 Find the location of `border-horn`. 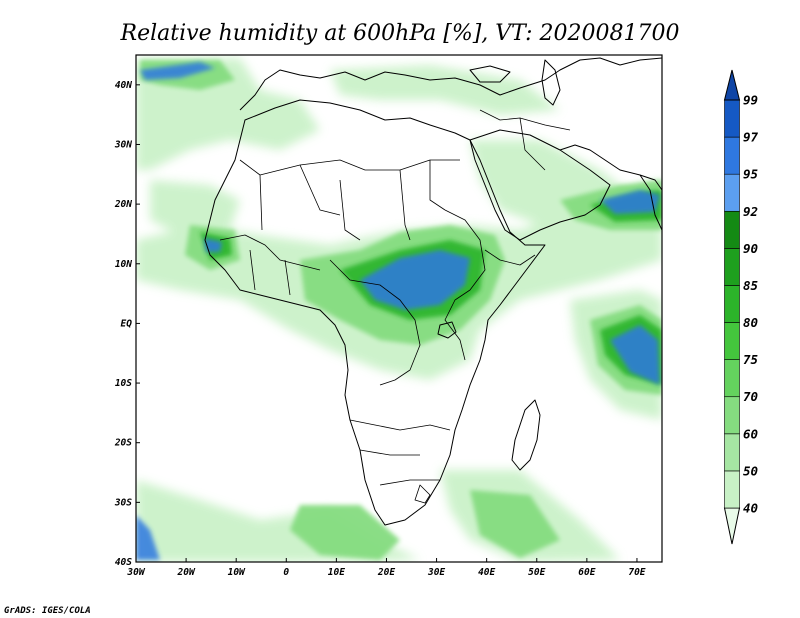

border-horn is located at coordinates (510, 257).